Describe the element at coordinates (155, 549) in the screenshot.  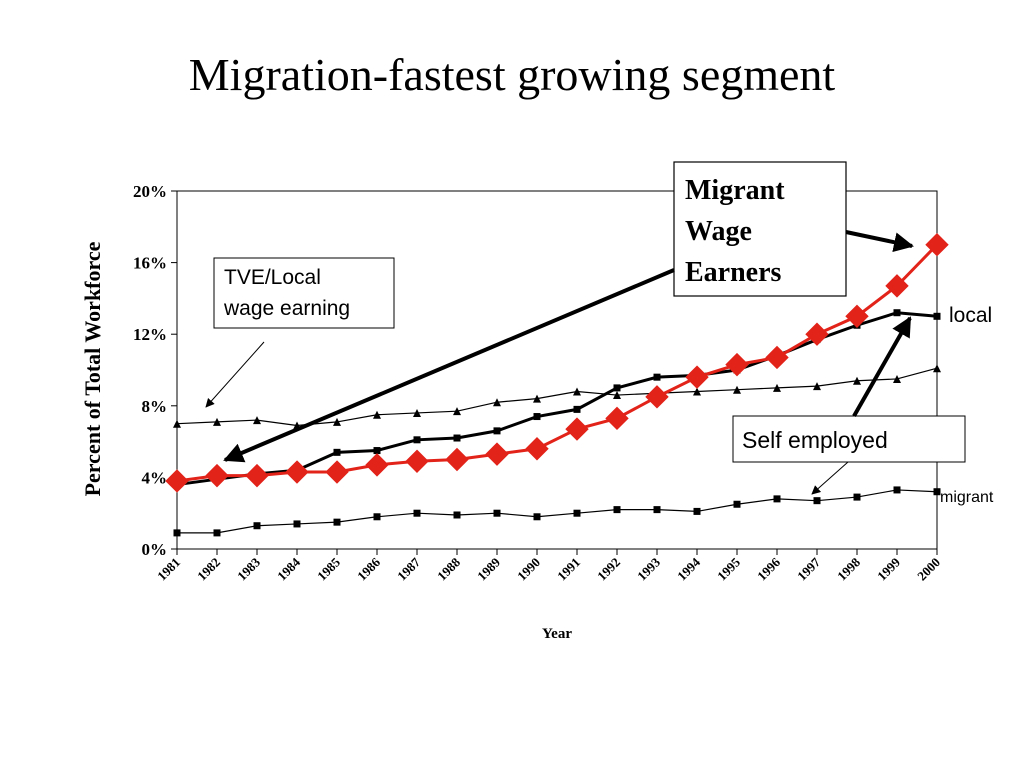
I see `y-tick-label: 0%` at that location.